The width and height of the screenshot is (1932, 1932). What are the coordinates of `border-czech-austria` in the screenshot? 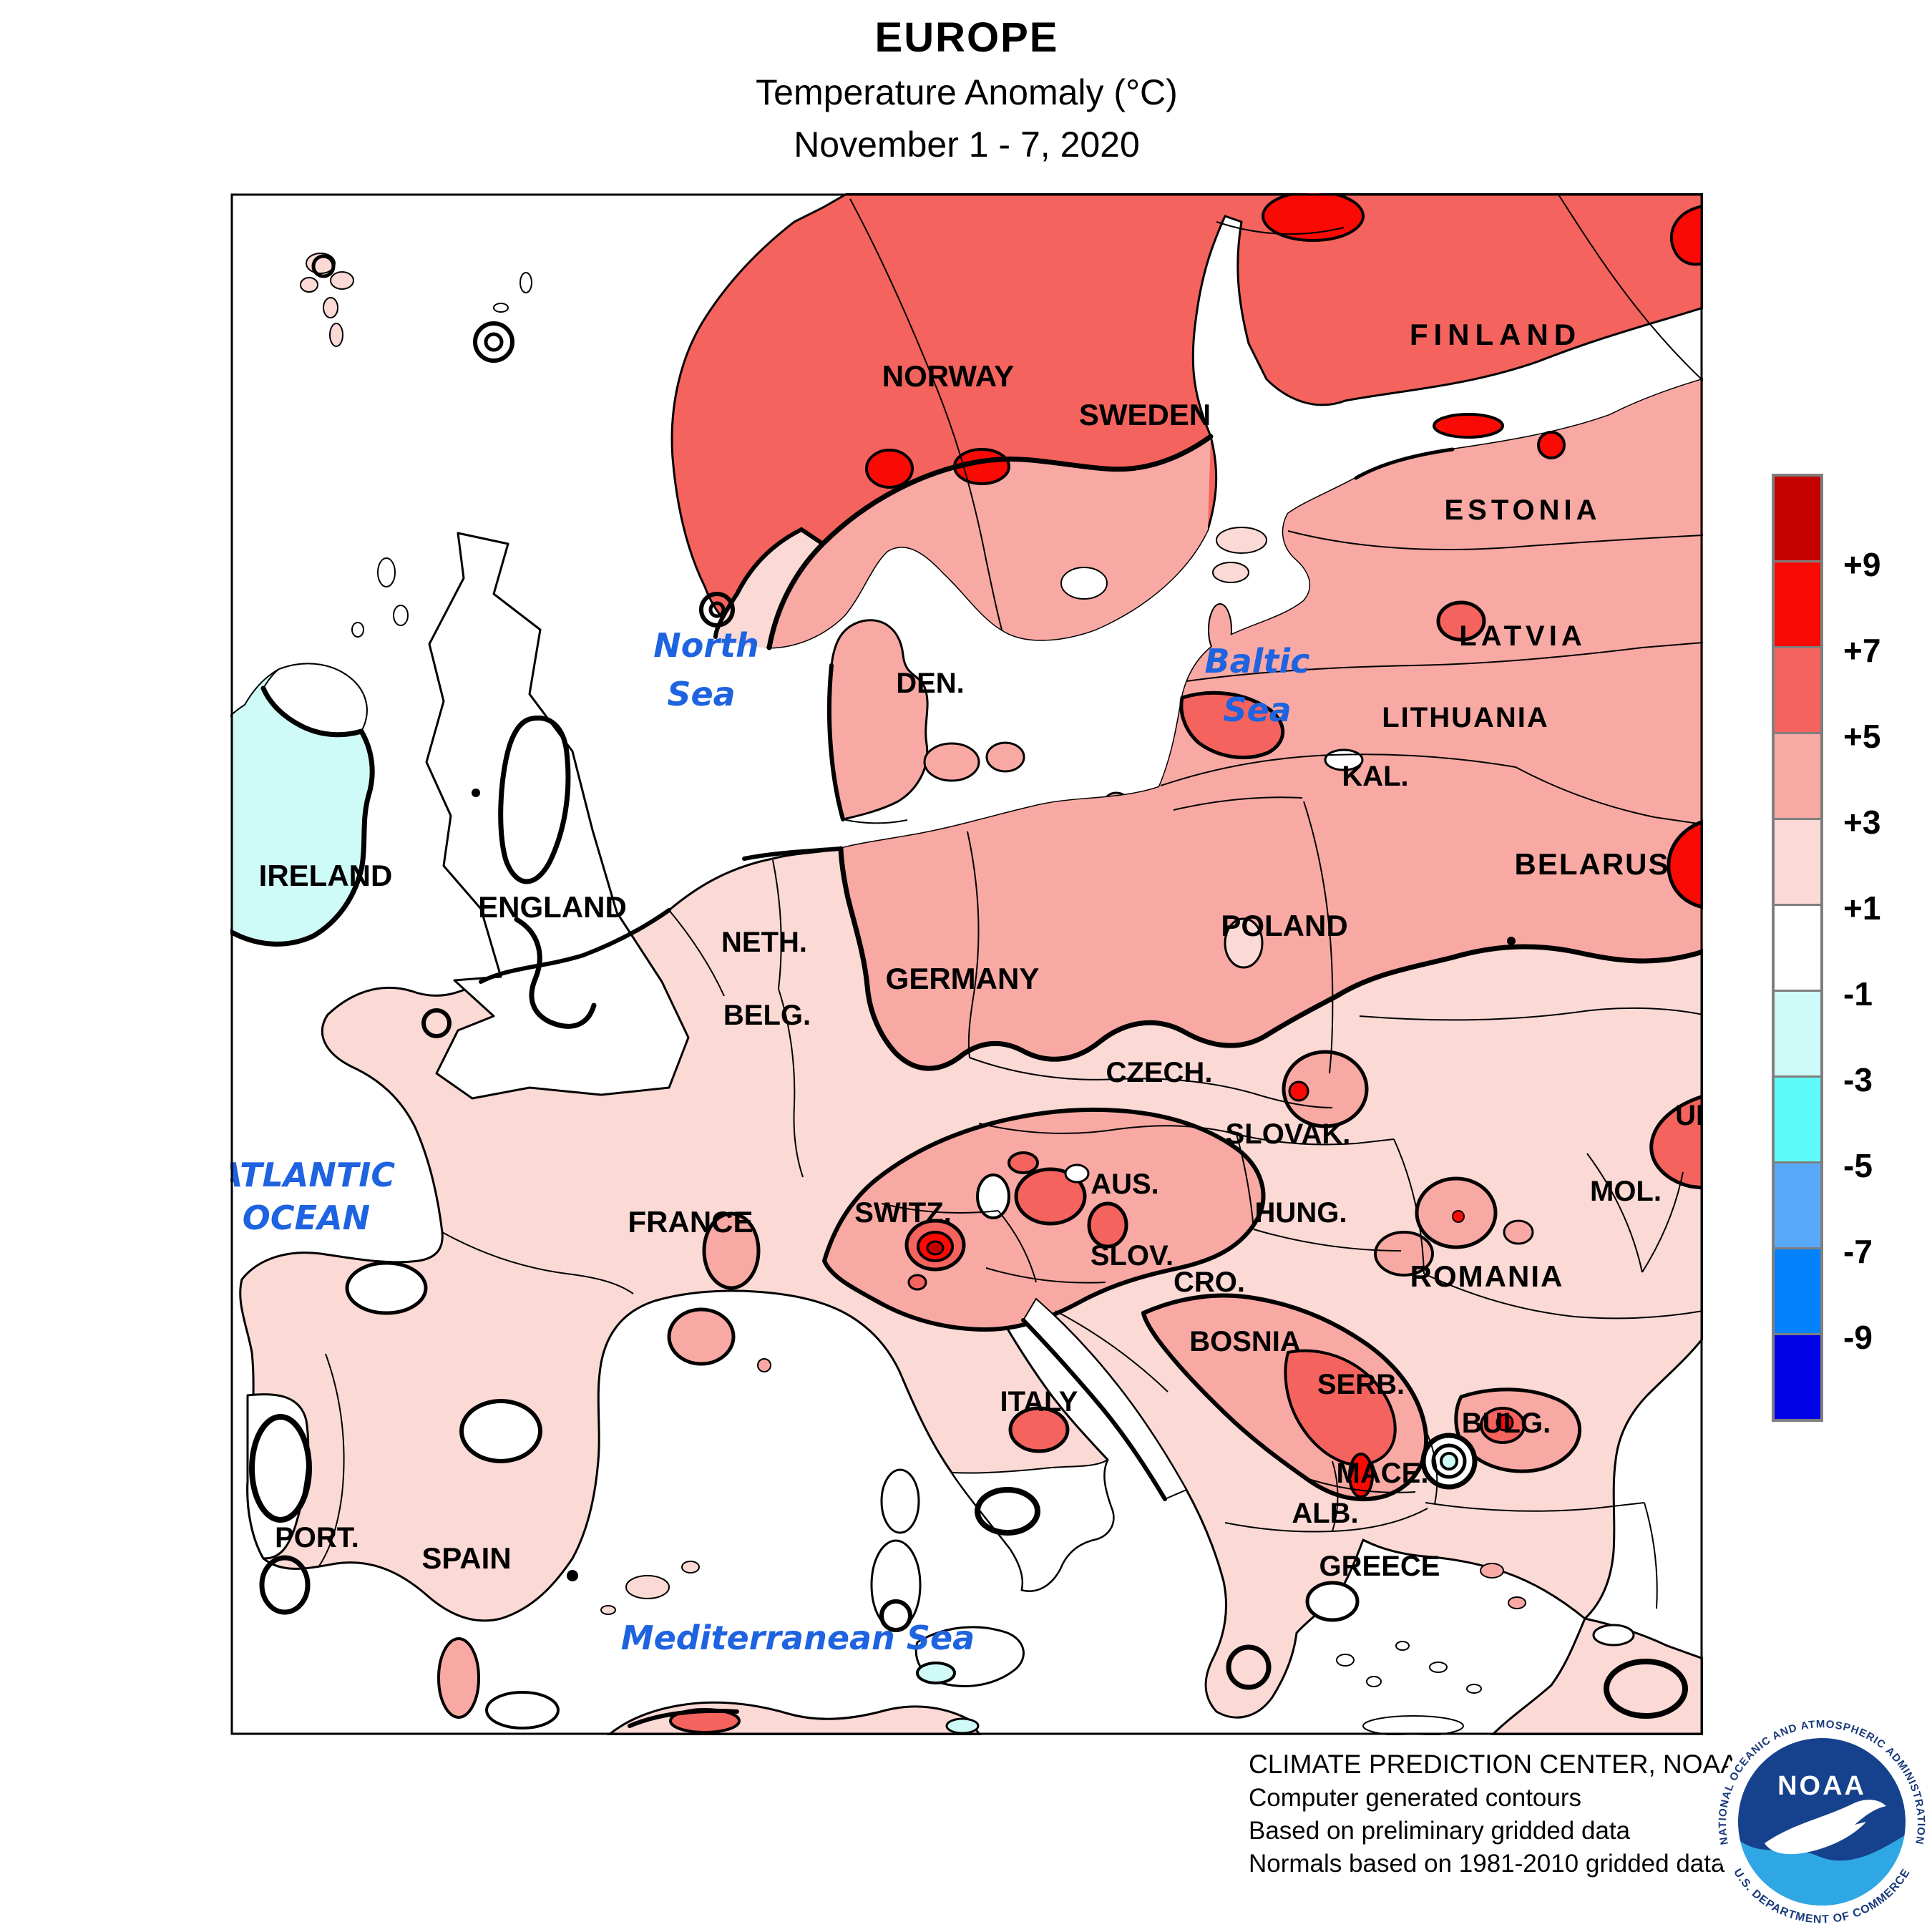 It's located at (1107, 1129).